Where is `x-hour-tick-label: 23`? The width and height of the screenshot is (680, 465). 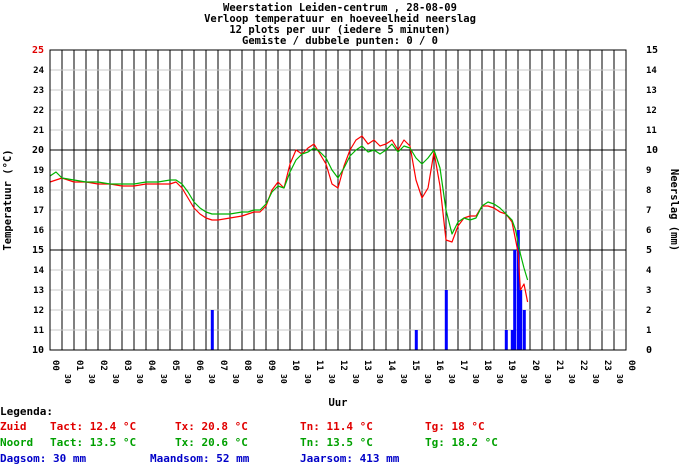
x-hour-tick-label: 23 is located at coordinates (607, 365).